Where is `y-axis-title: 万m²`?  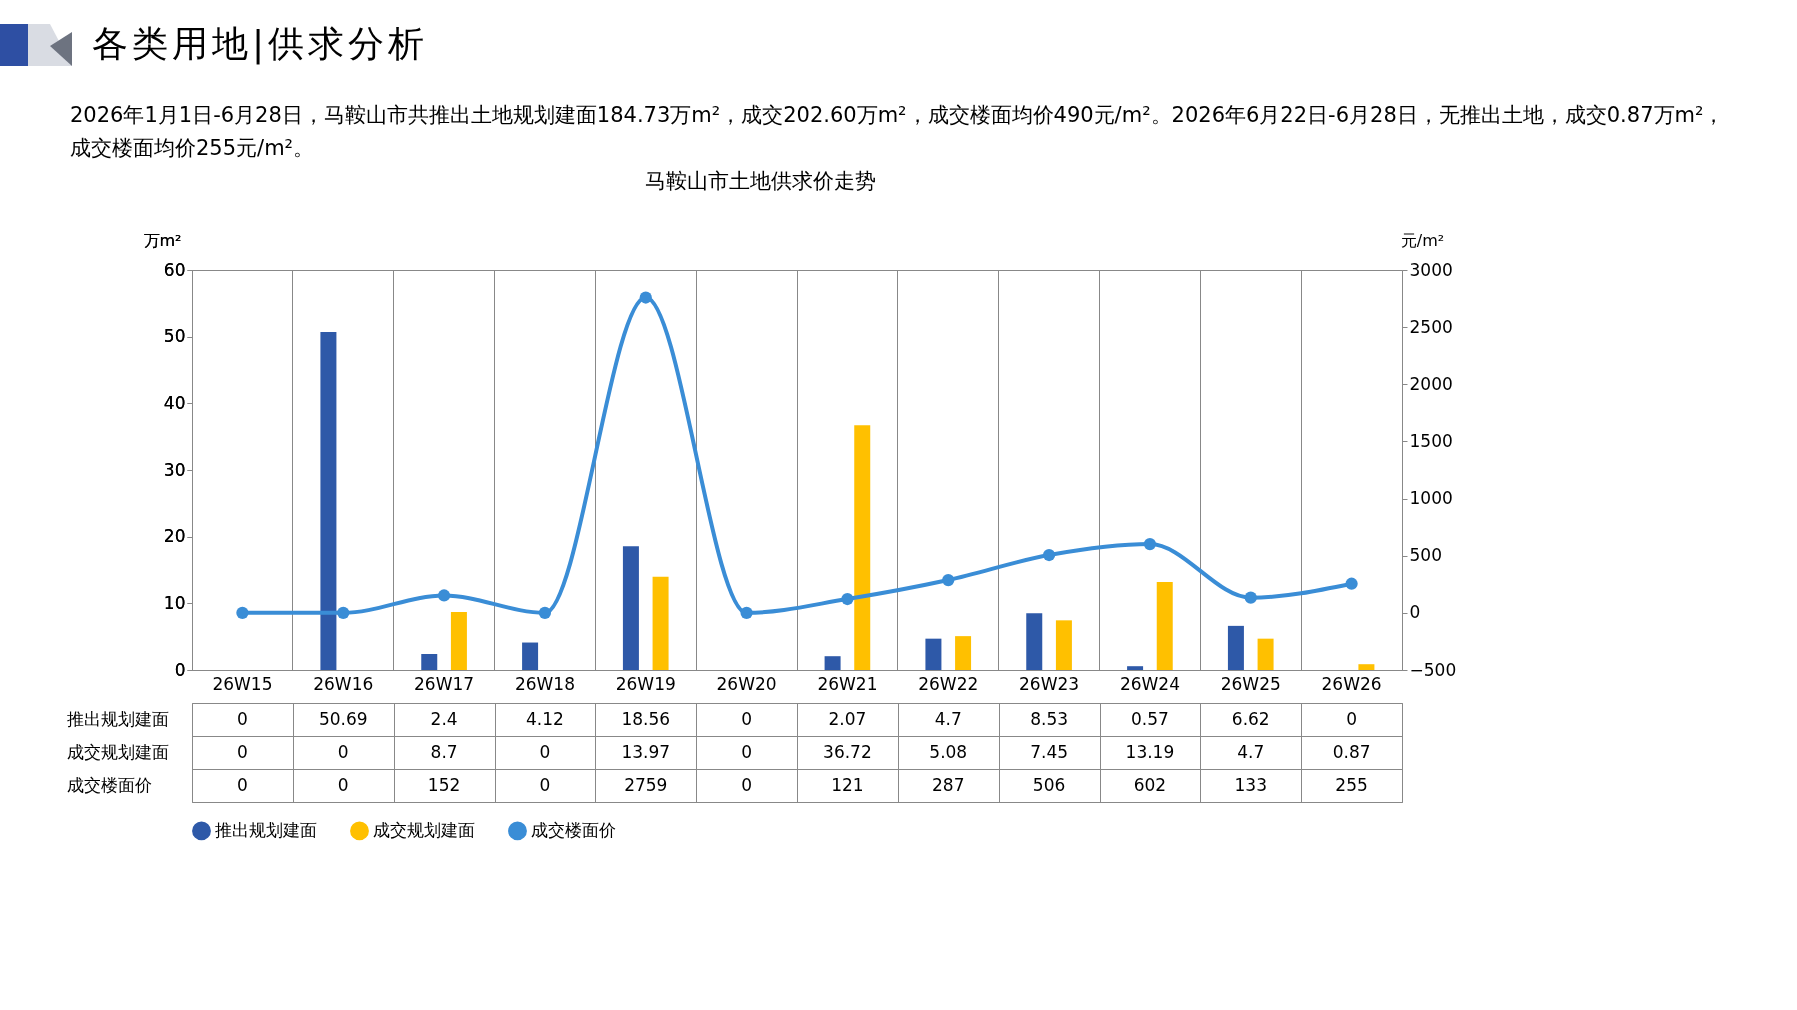 y-axis-title: 万m² is located at coordinates (162, 240).